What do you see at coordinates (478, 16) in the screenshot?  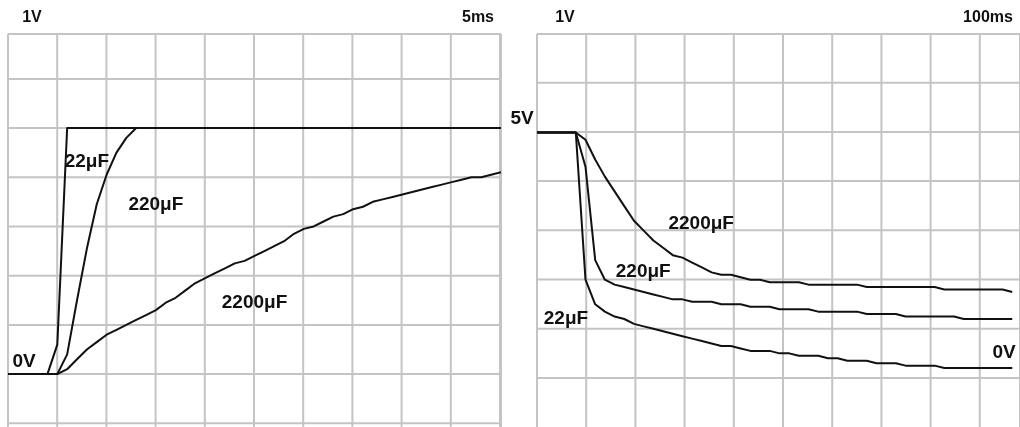 I see `text: 5ms` at bounding box center [478, 16].